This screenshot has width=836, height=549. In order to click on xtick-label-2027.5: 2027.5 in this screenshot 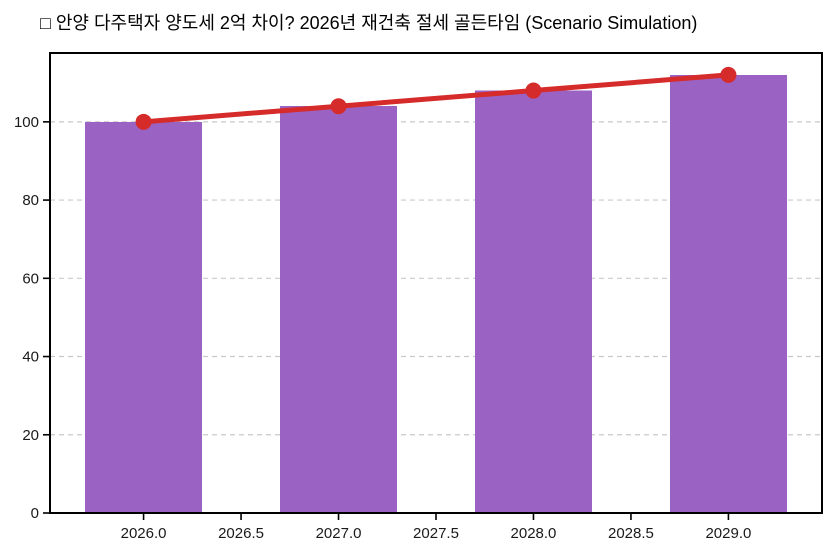, I will do `click(436, 533)`.